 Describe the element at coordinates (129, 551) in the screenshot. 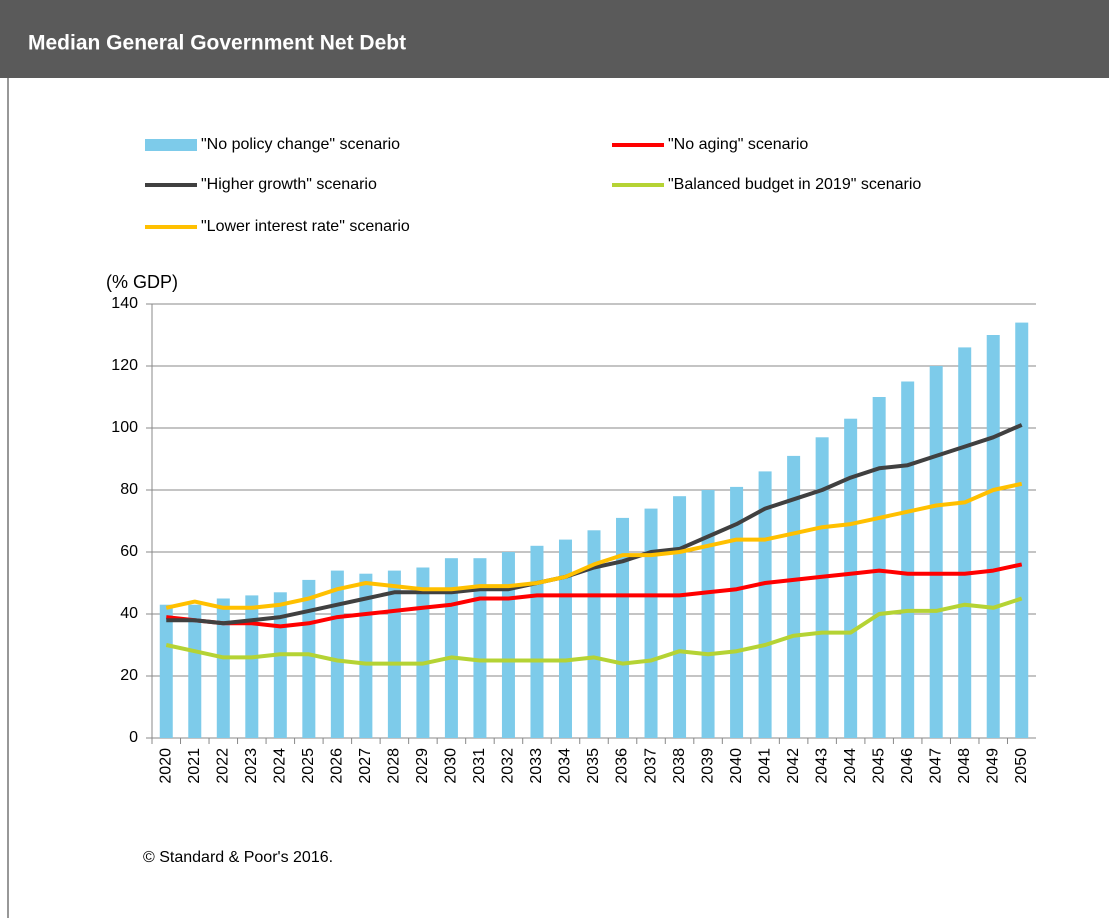

I see `y-tick-label: 60` at that location.